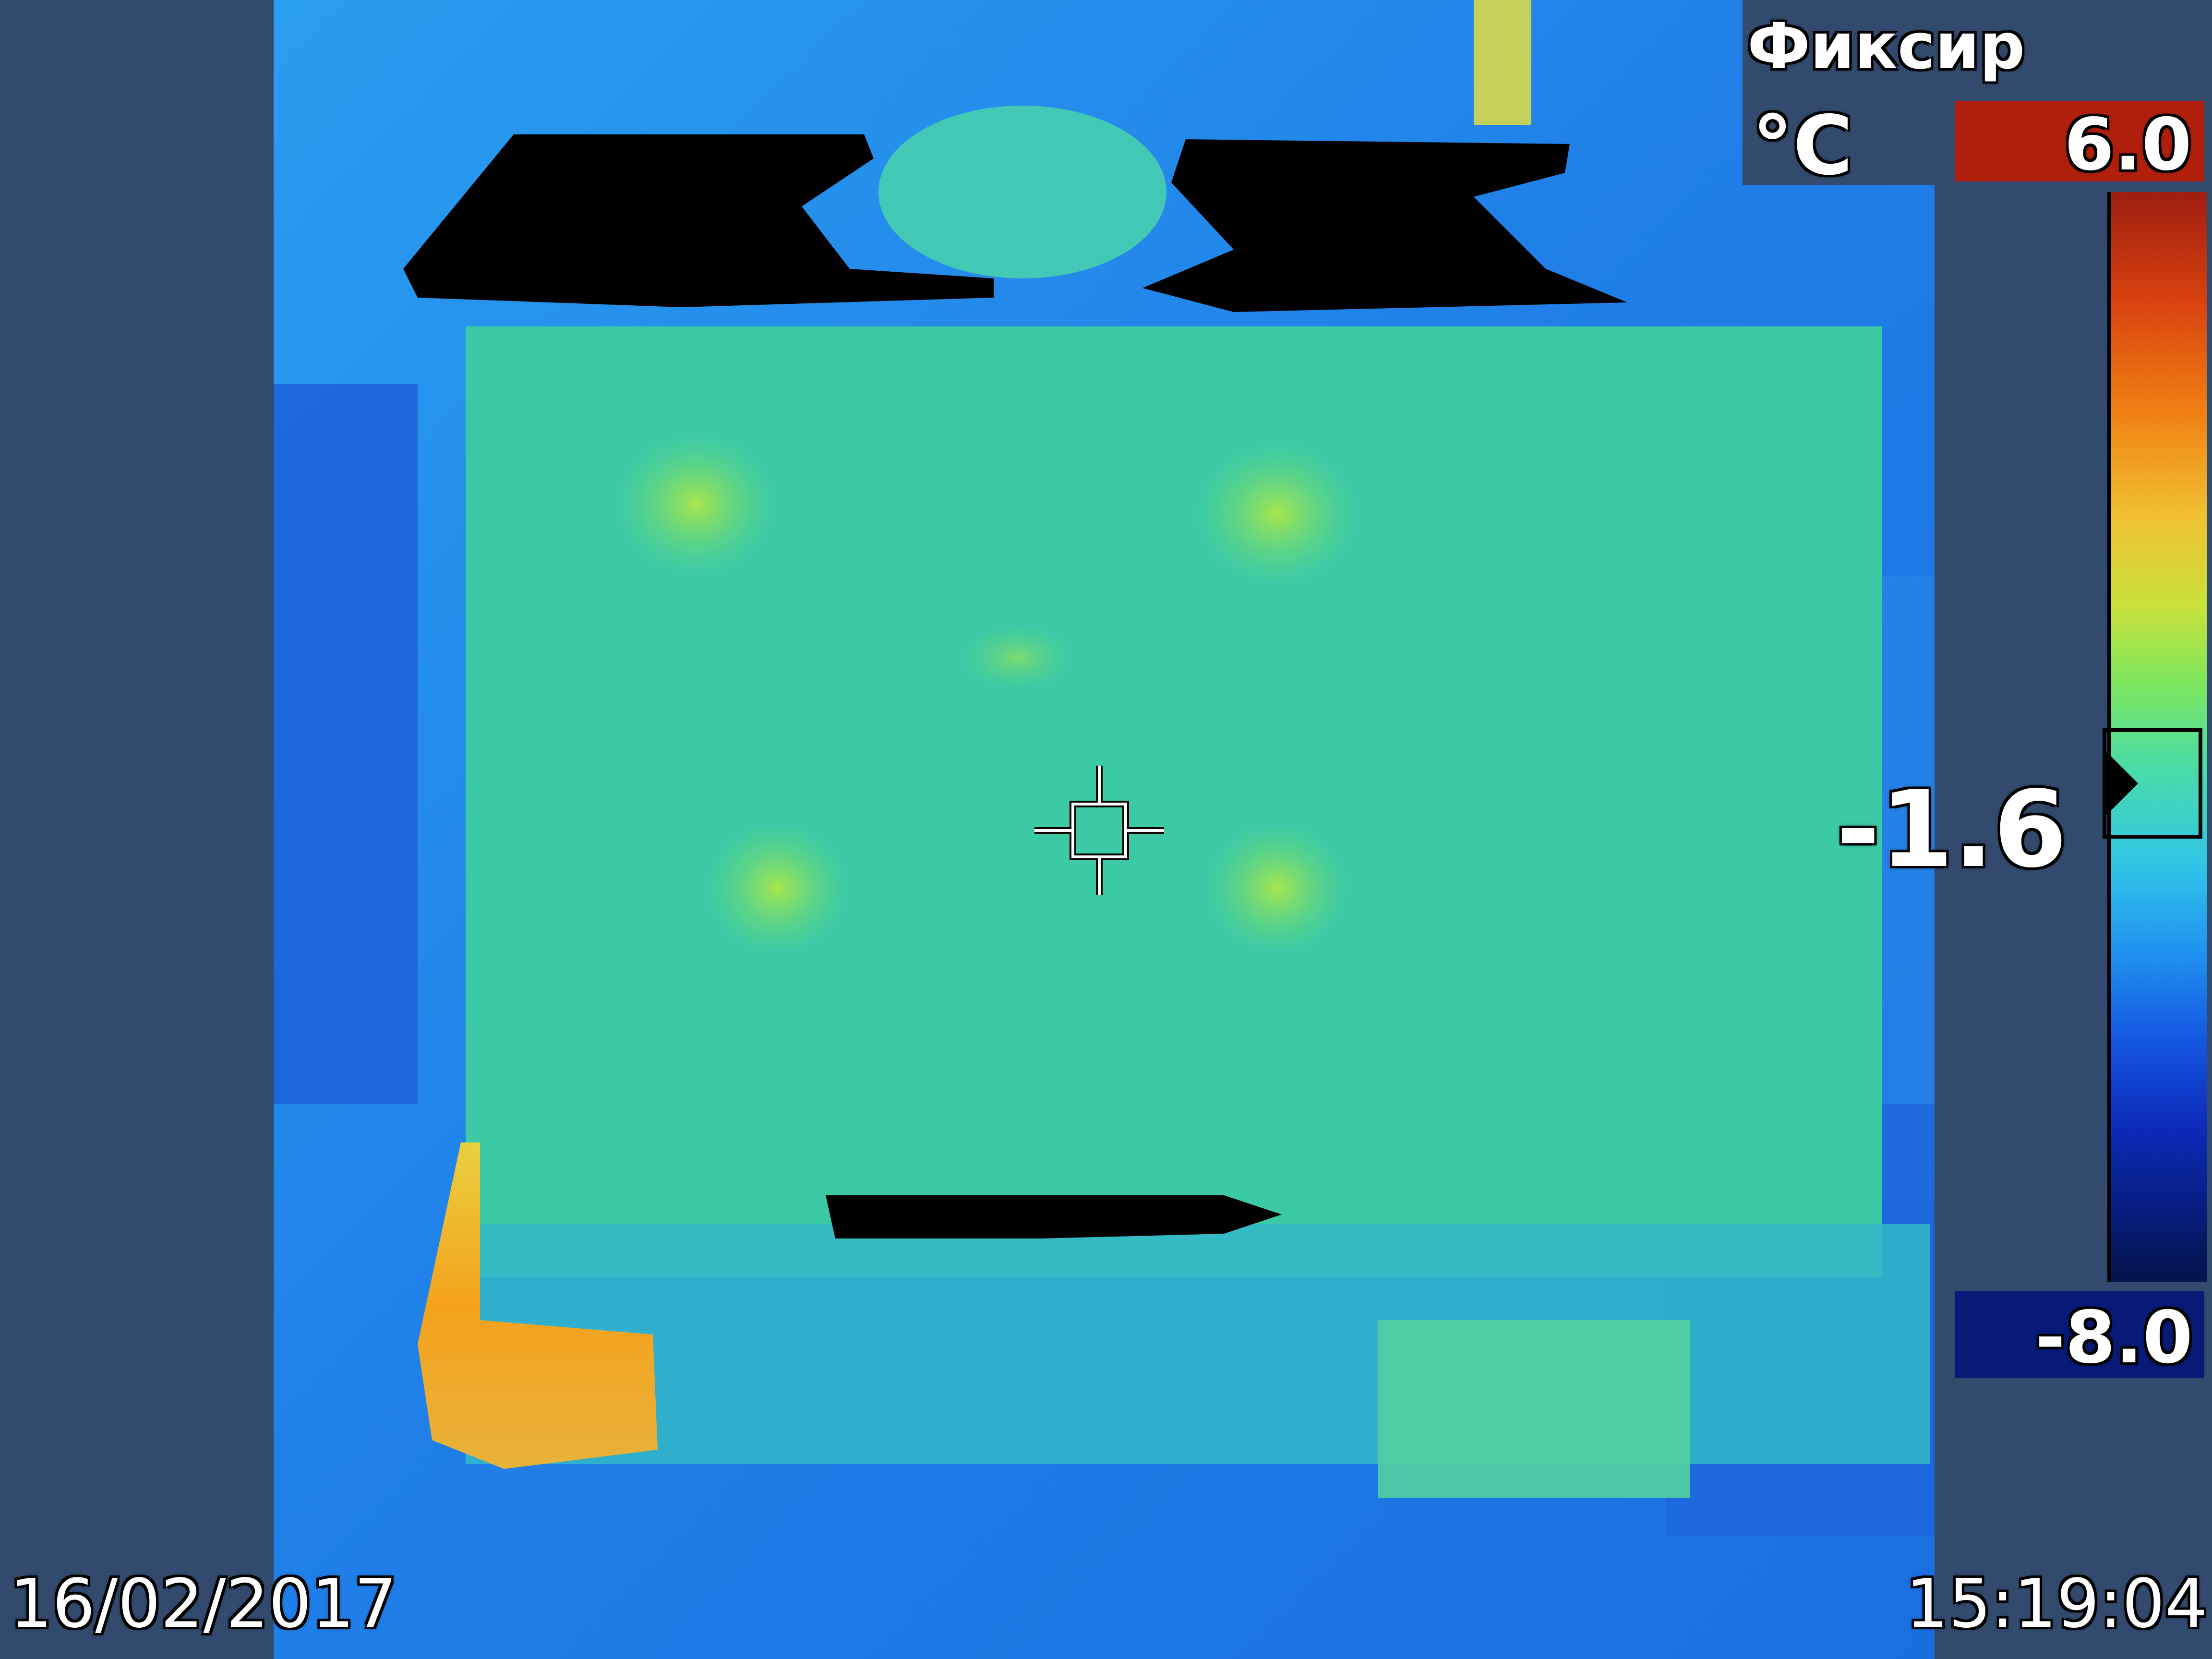 This screenshot has height=1659, width=2212. I want to click on scale-min-box, so click(2079, 1334).